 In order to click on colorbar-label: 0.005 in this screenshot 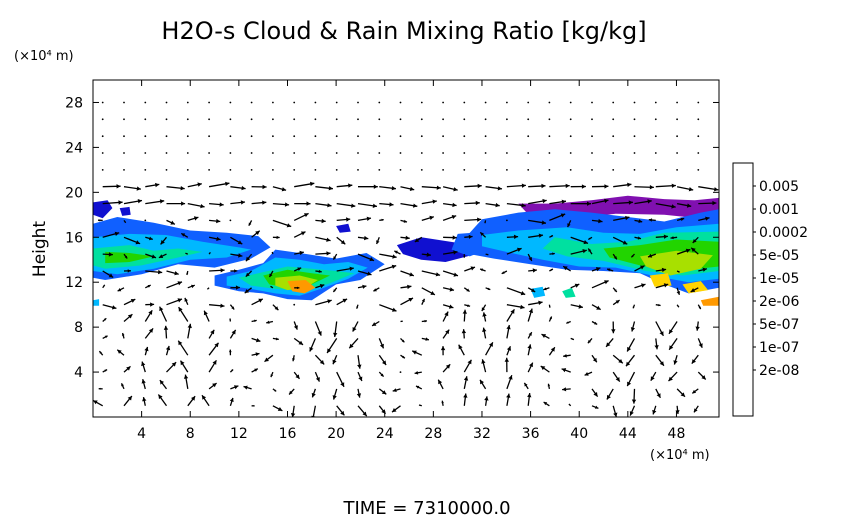, I will do `click(779, 187)`.